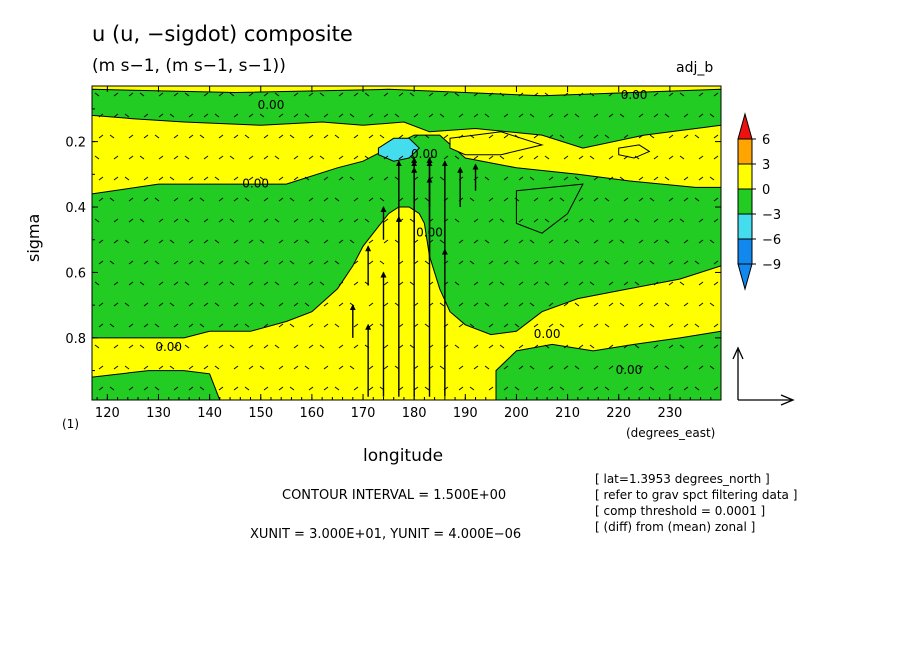  Describe the element at coordinates (189, 66) in the screenshot. I see `chart-subtitle: (m s−1, (m s−1, s−1))` at that location.